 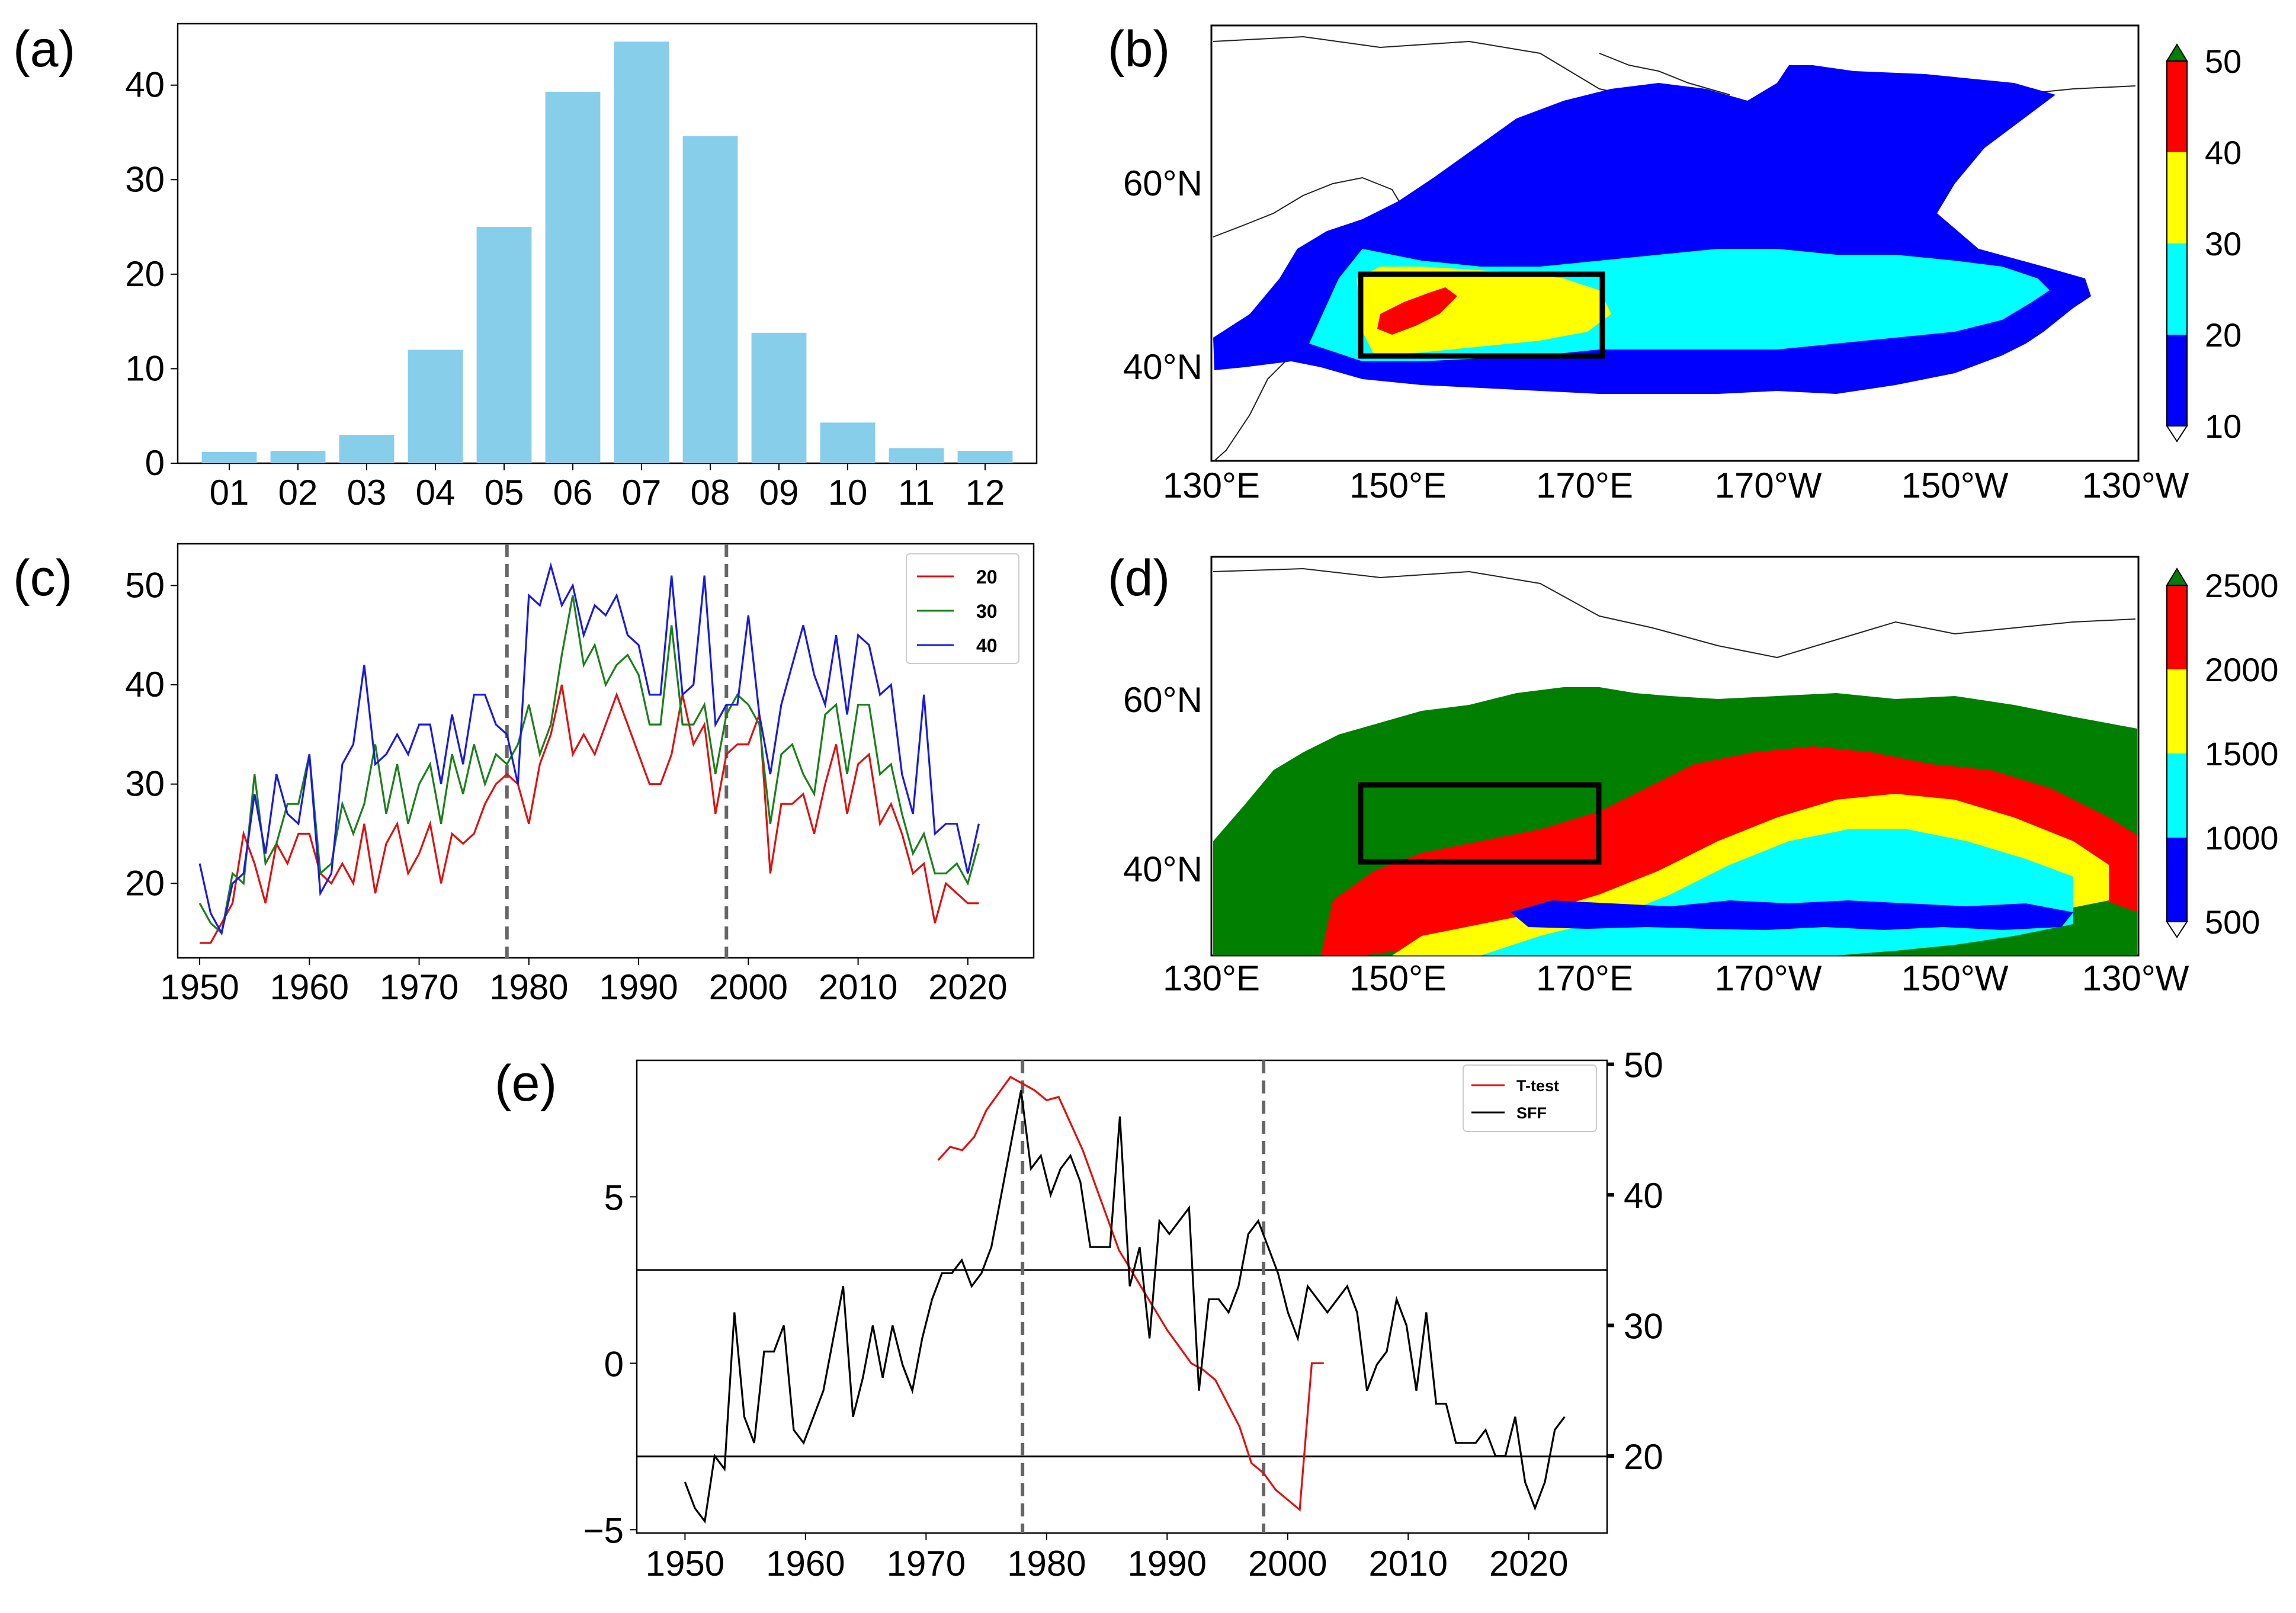 I want to click on map-b-cb-20: 20, so click(x=2223, y=335).